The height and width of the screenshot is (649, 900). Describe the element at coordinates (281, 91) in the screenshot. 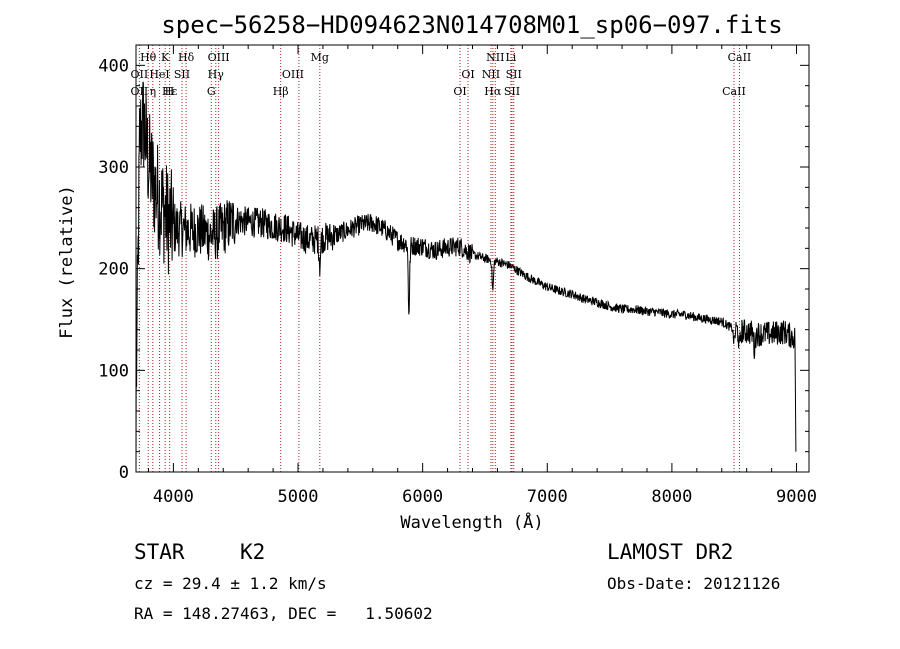

I see `spectral-line-label: Hβ` at that location.